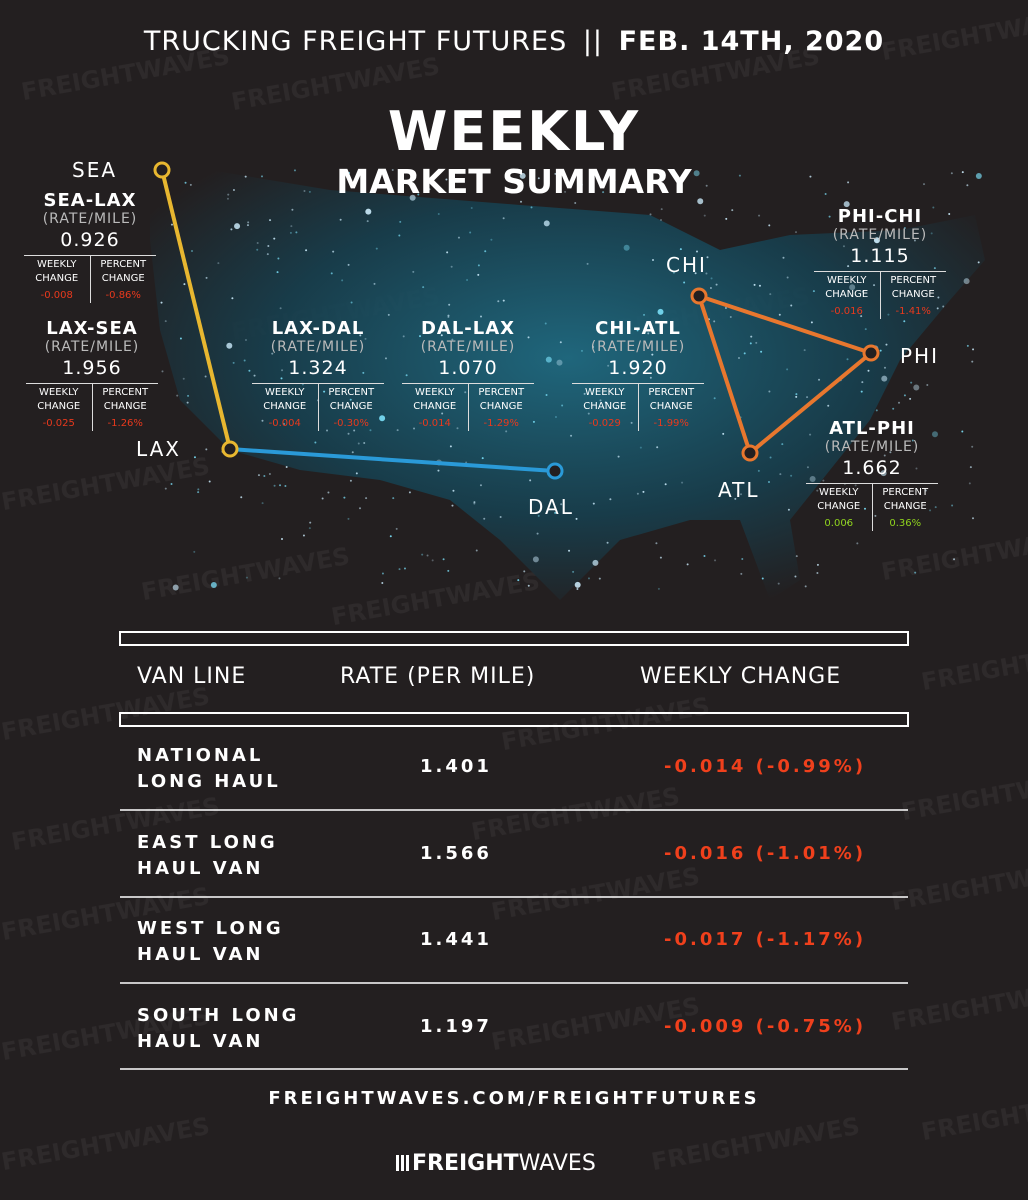 The width and height of the screenshot is (1028, 1200). What do you see at coordinates (880, 295) in the screenshot?
I see `lane-change-grid: WEEKLY CHANGE -0.016 PERCENT CHANGE -1.41%` at bounding box center [880, 295].